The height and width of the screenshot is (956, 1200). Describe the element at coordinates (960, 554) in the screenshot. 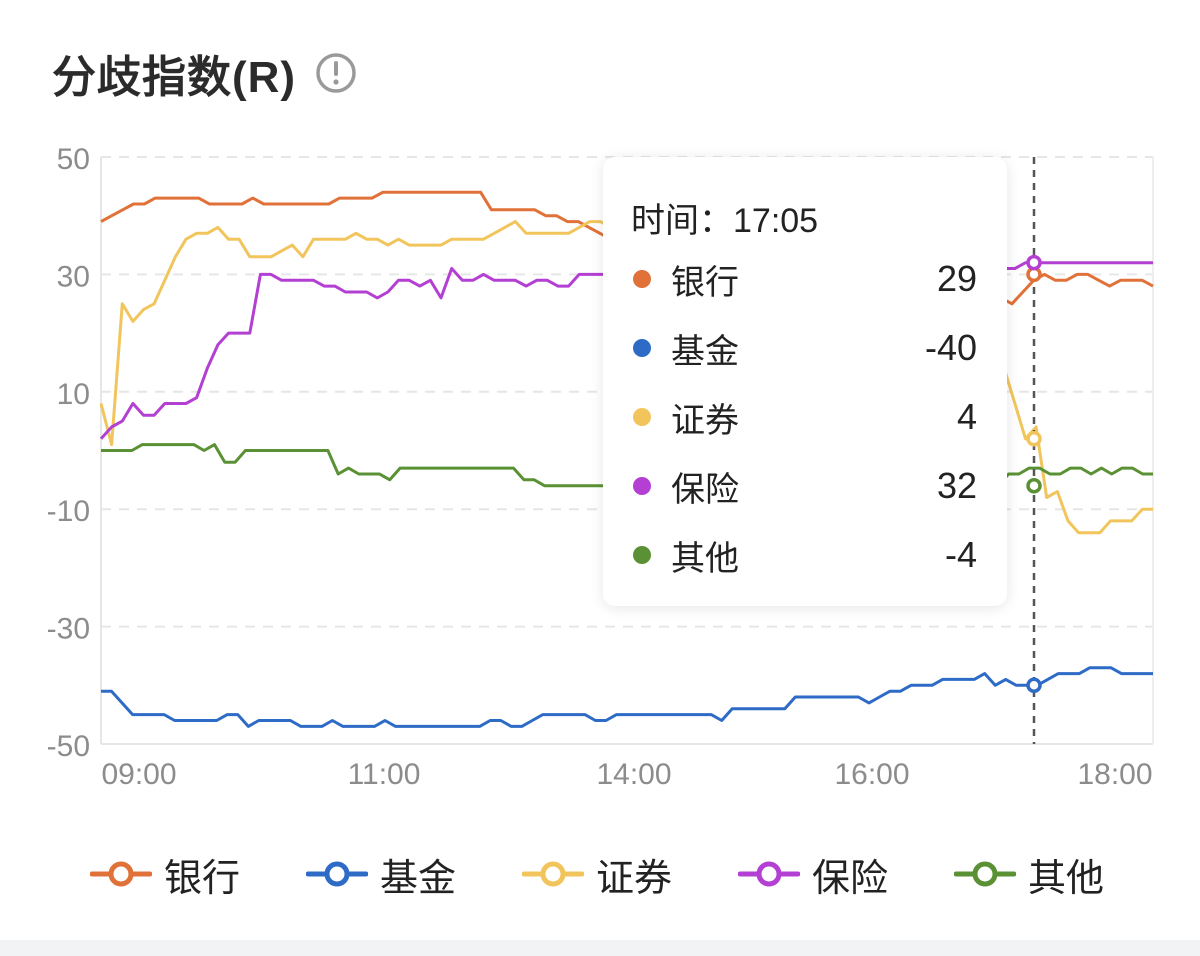

I see `tooltip-series-value: -4` at that location.